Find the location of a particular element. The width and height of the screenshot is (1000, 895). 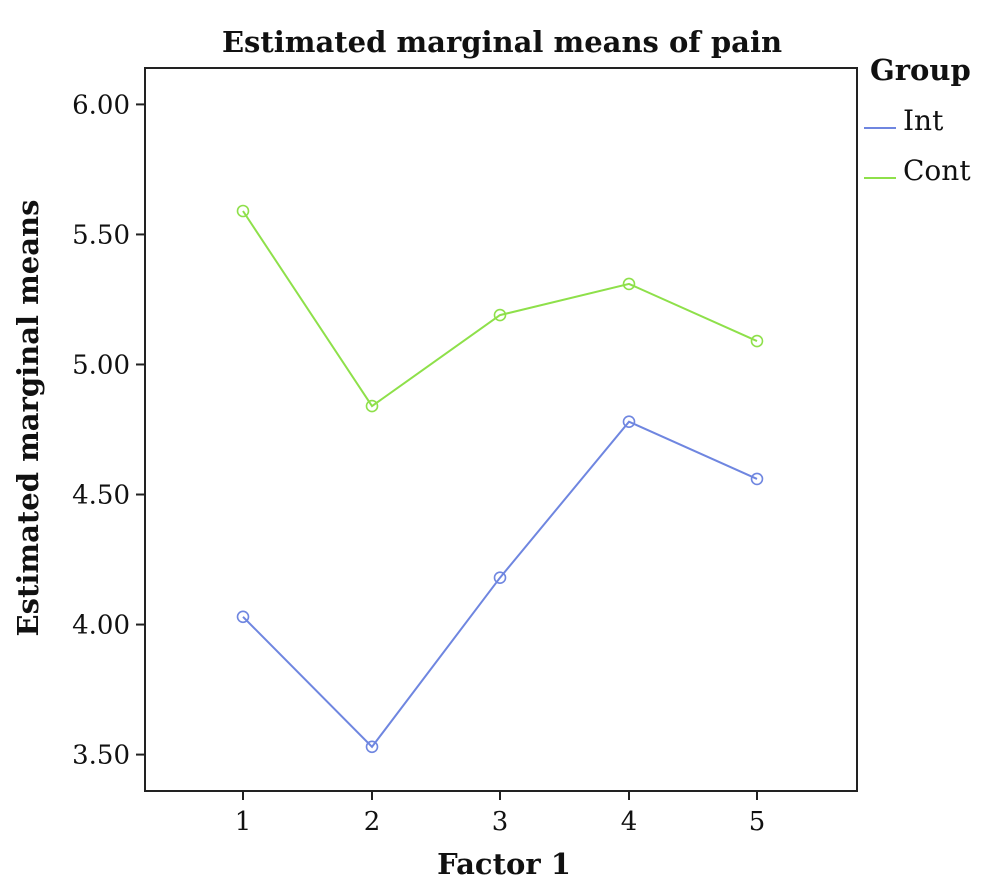

x-axis: 1 2 3 4 5 is located at coordinates (500, 814).